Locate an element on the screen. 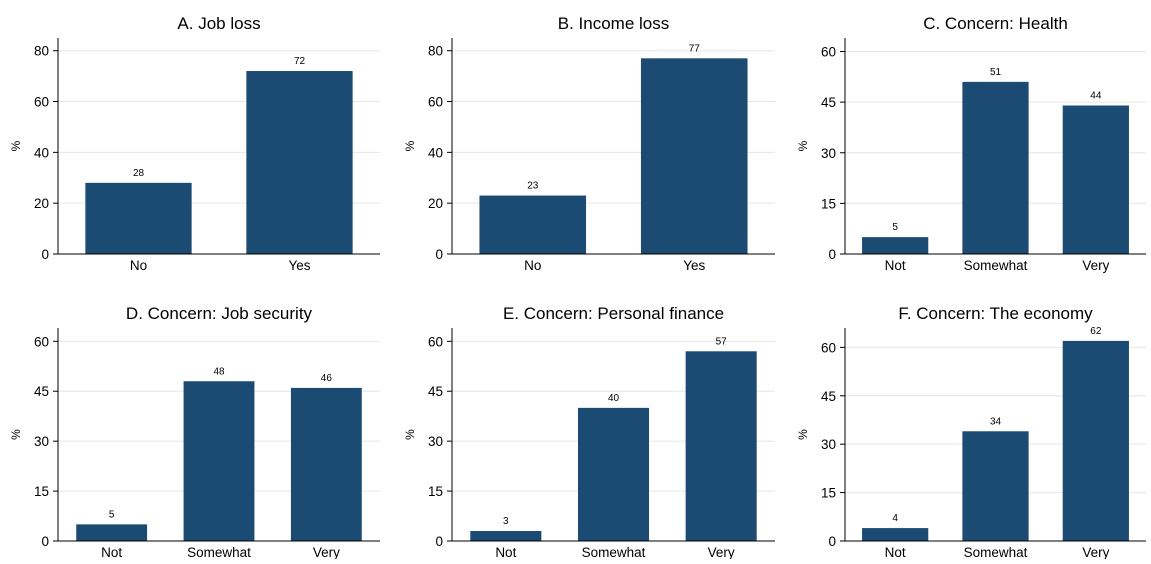 The image size is (1151, 564). panel-title: E. Concern: Personal finance is located at coordinates (613, 313).